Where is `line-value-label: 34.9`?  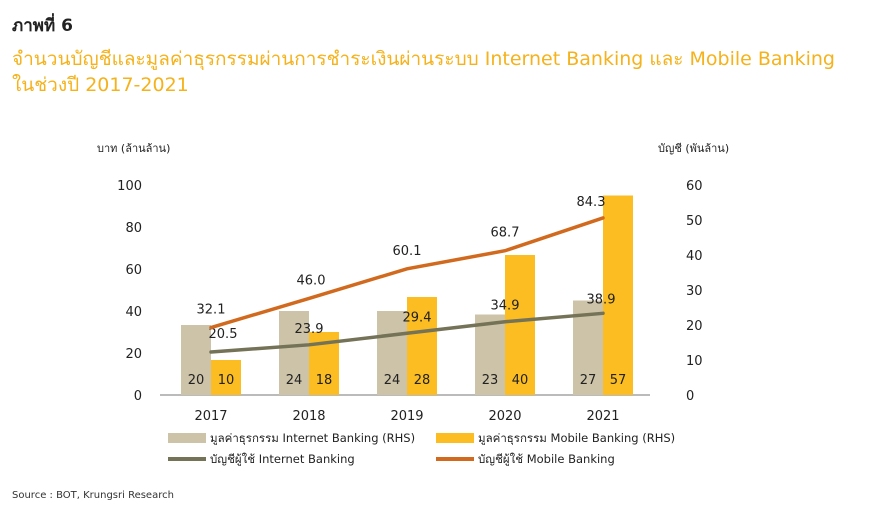 line-value-label: 34.9 is located at coordinates (505, 306).